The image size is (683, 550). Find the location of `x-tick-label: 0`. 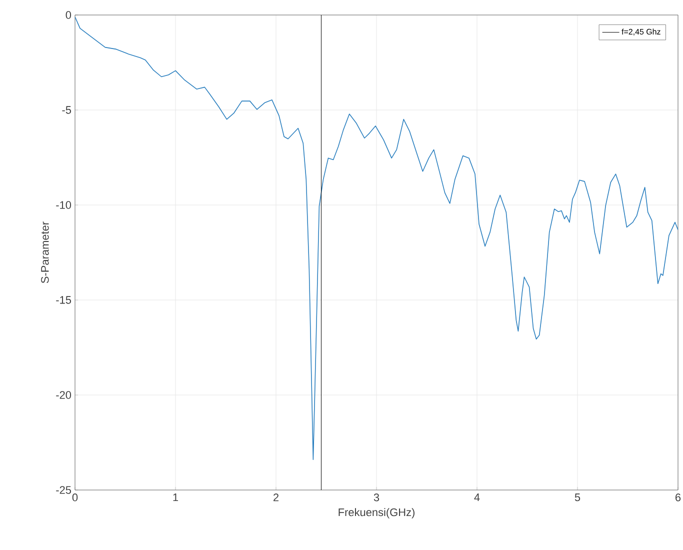

x-tick-label: 0 is located at coordinates (75, 498).